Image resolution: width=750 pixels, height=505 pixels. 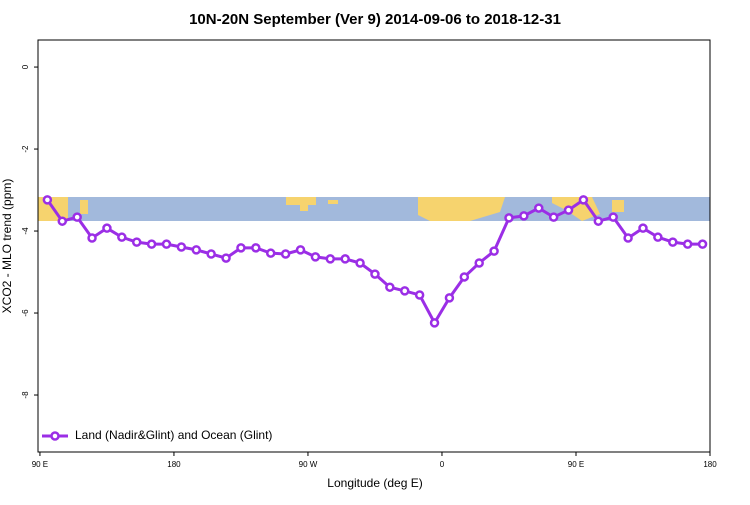 What do you see at coordinates (7, 246) in the screenshot?
I see `y-axis-label: XCO2 - MLO trend (ppm)` at bounding box center [7, 246].